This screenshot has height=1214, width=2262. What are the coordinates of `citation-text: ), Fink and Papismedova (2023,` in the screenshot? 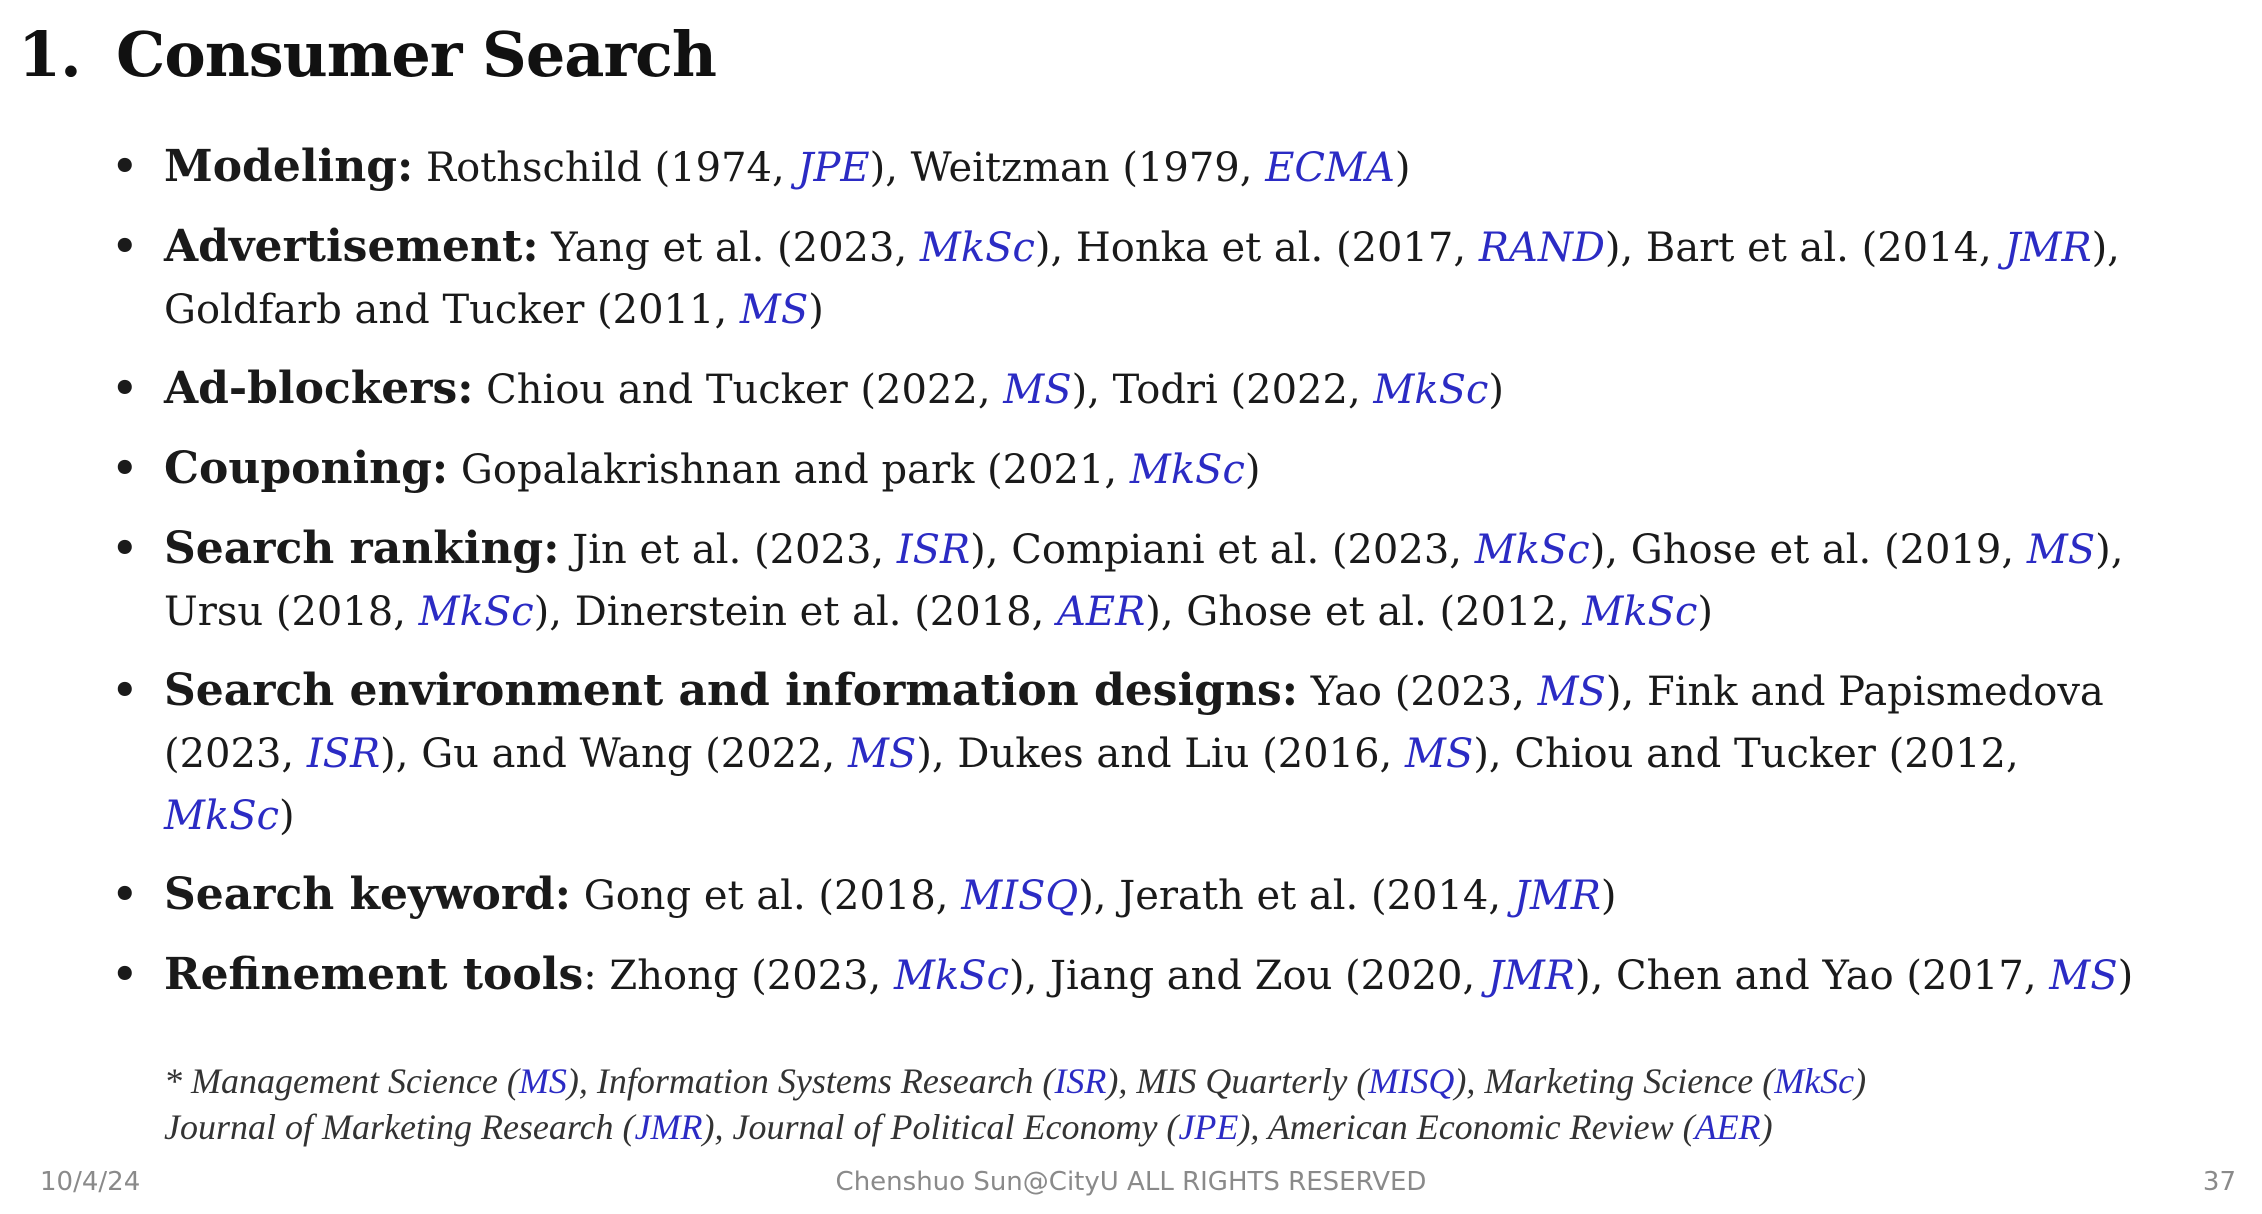 It's located at (1134, 723).